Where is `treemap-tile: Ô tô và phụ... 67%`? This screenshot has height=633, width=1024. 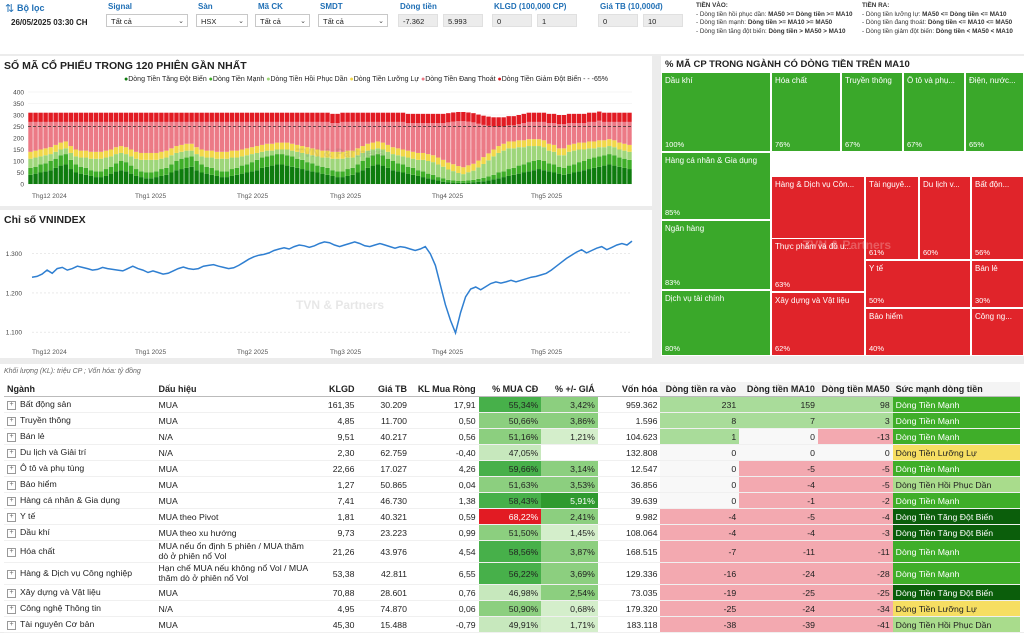
treemap-tile: Ô tô và phụ... 67% is located at coordinates (934, 112).